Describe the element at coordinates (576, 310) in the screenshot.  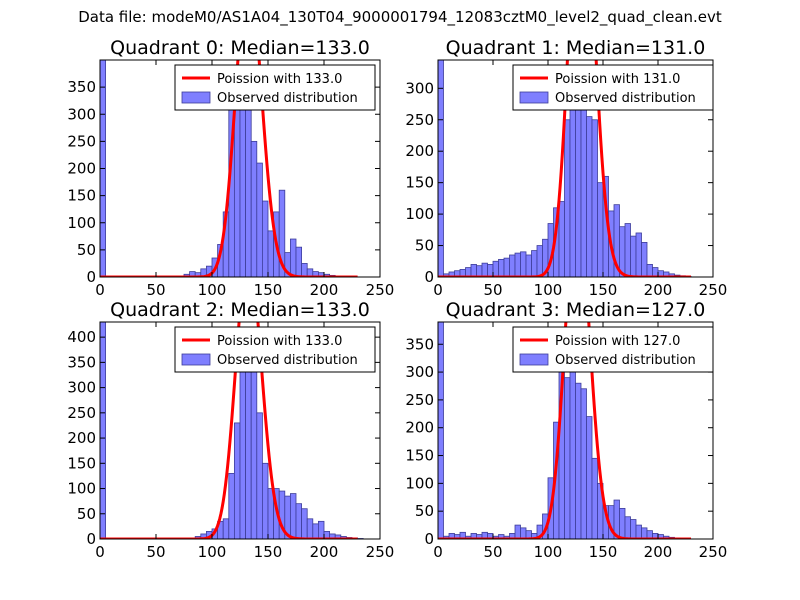
I see `subplot-title: Quadrant 3: Median=127.0` at that location.